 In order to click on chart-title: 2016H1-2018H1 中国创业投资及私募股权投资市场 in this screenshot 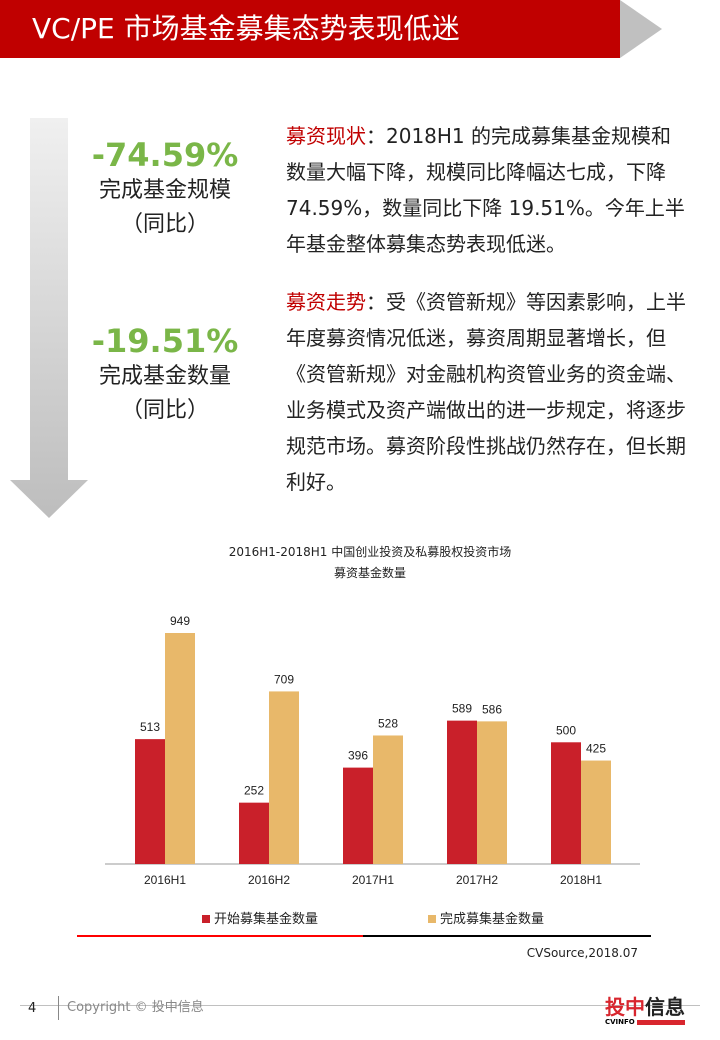, I will do `click(370, 552)`.